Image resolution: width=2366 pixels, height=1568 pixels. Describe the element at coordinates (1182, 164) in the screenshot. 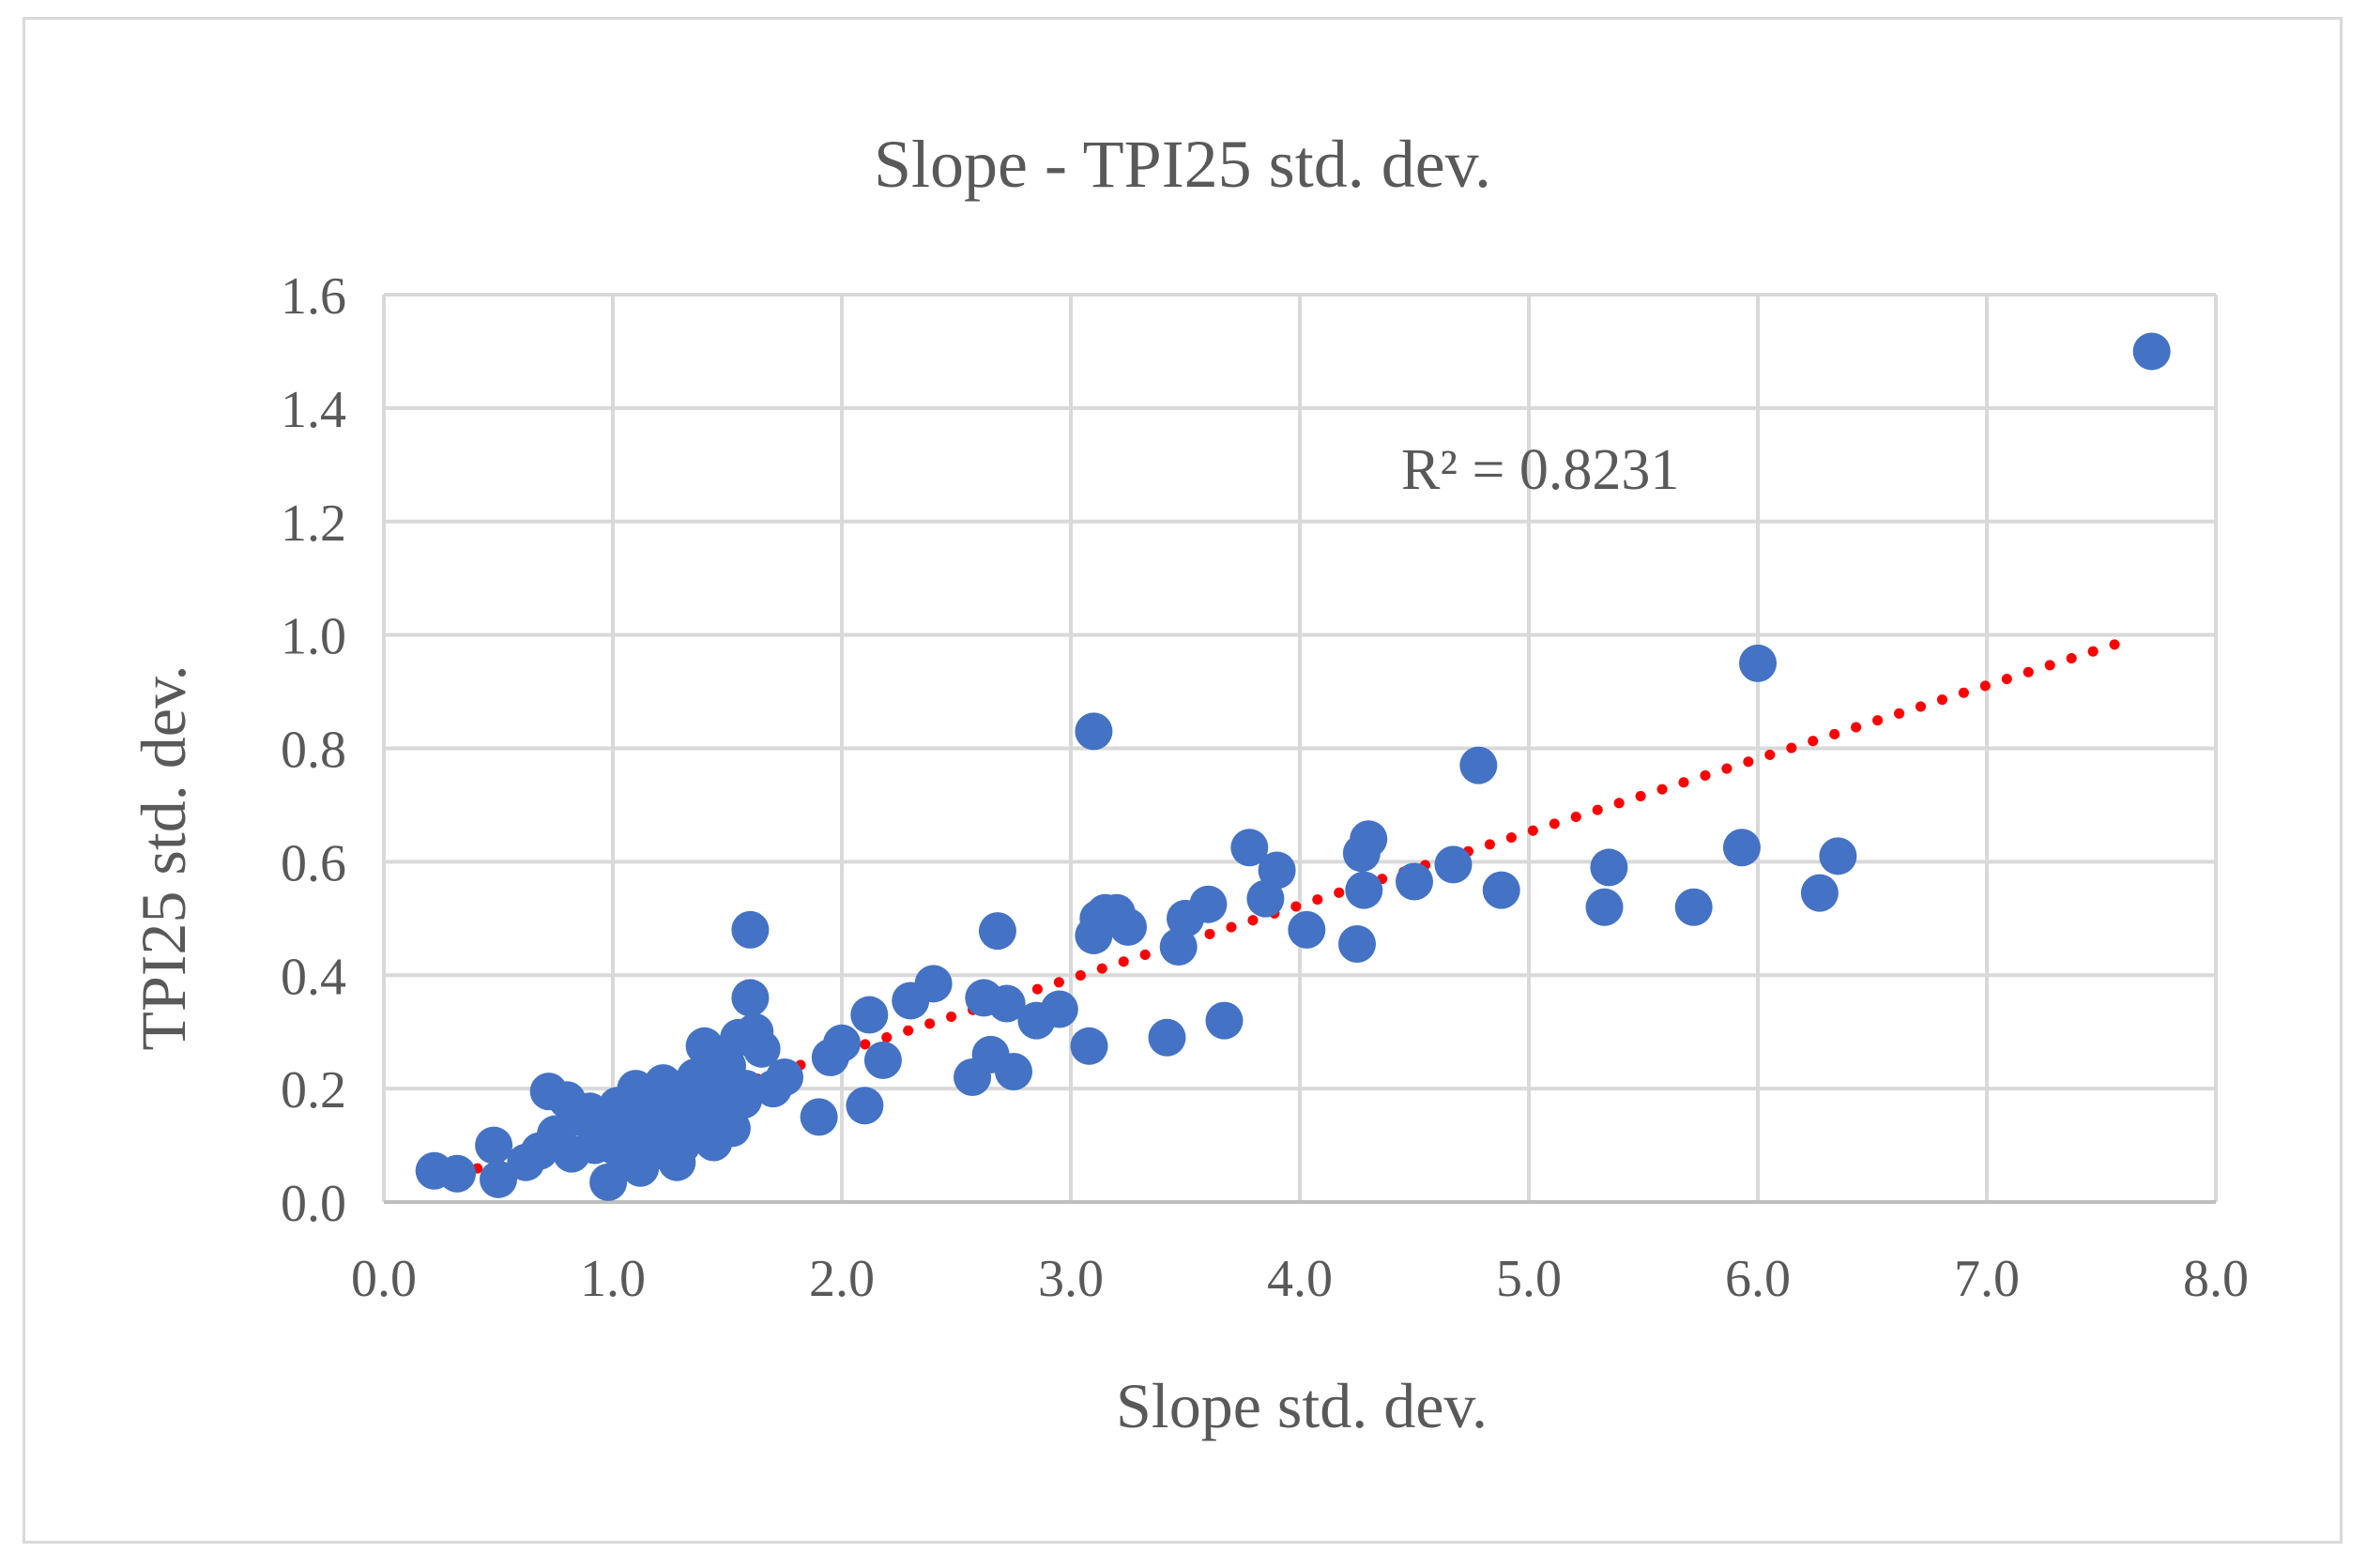

I see `chart-title: Slope - TPI25 std. dev.` at that location.